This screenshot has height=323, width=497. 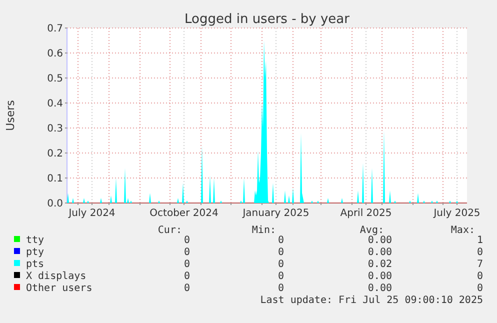 What do you see at coordinates (10, 115) in the screenshot?
I see `y-axis-title: Users` at bounding box center [10, 115].